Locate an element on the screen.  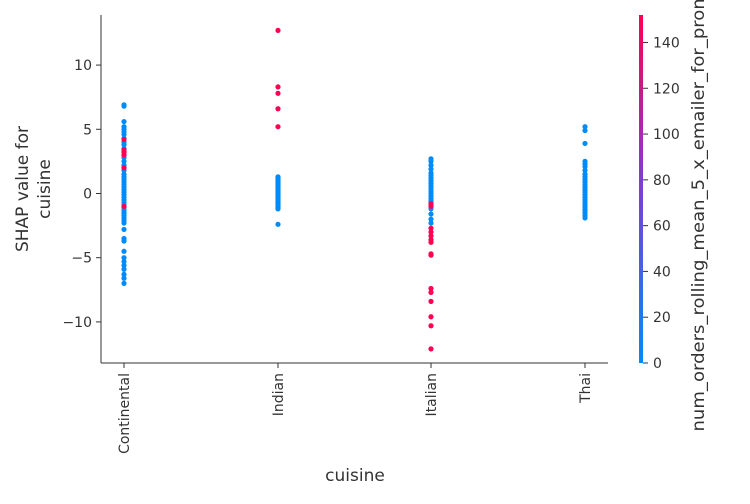
x-tick-label-continental: Continental is located at coordinates (125, 413).